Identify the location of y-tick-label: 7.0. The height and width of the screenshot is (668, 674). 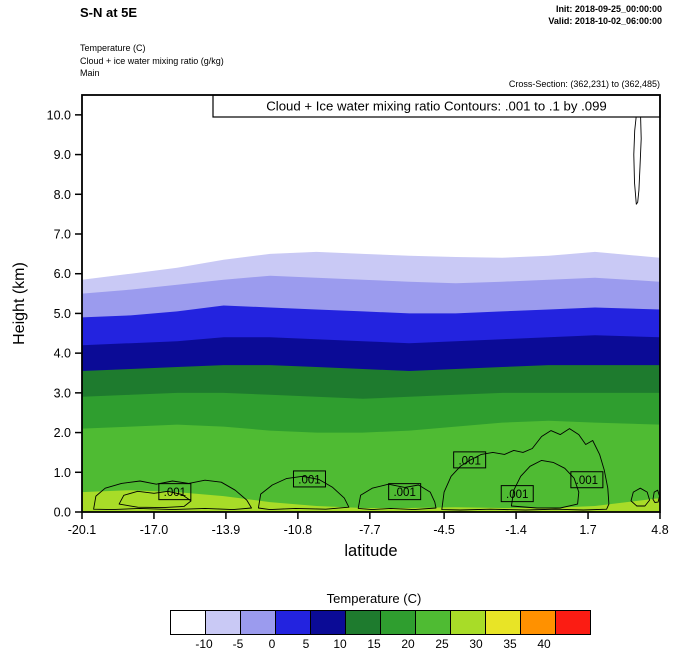
(62, 235).